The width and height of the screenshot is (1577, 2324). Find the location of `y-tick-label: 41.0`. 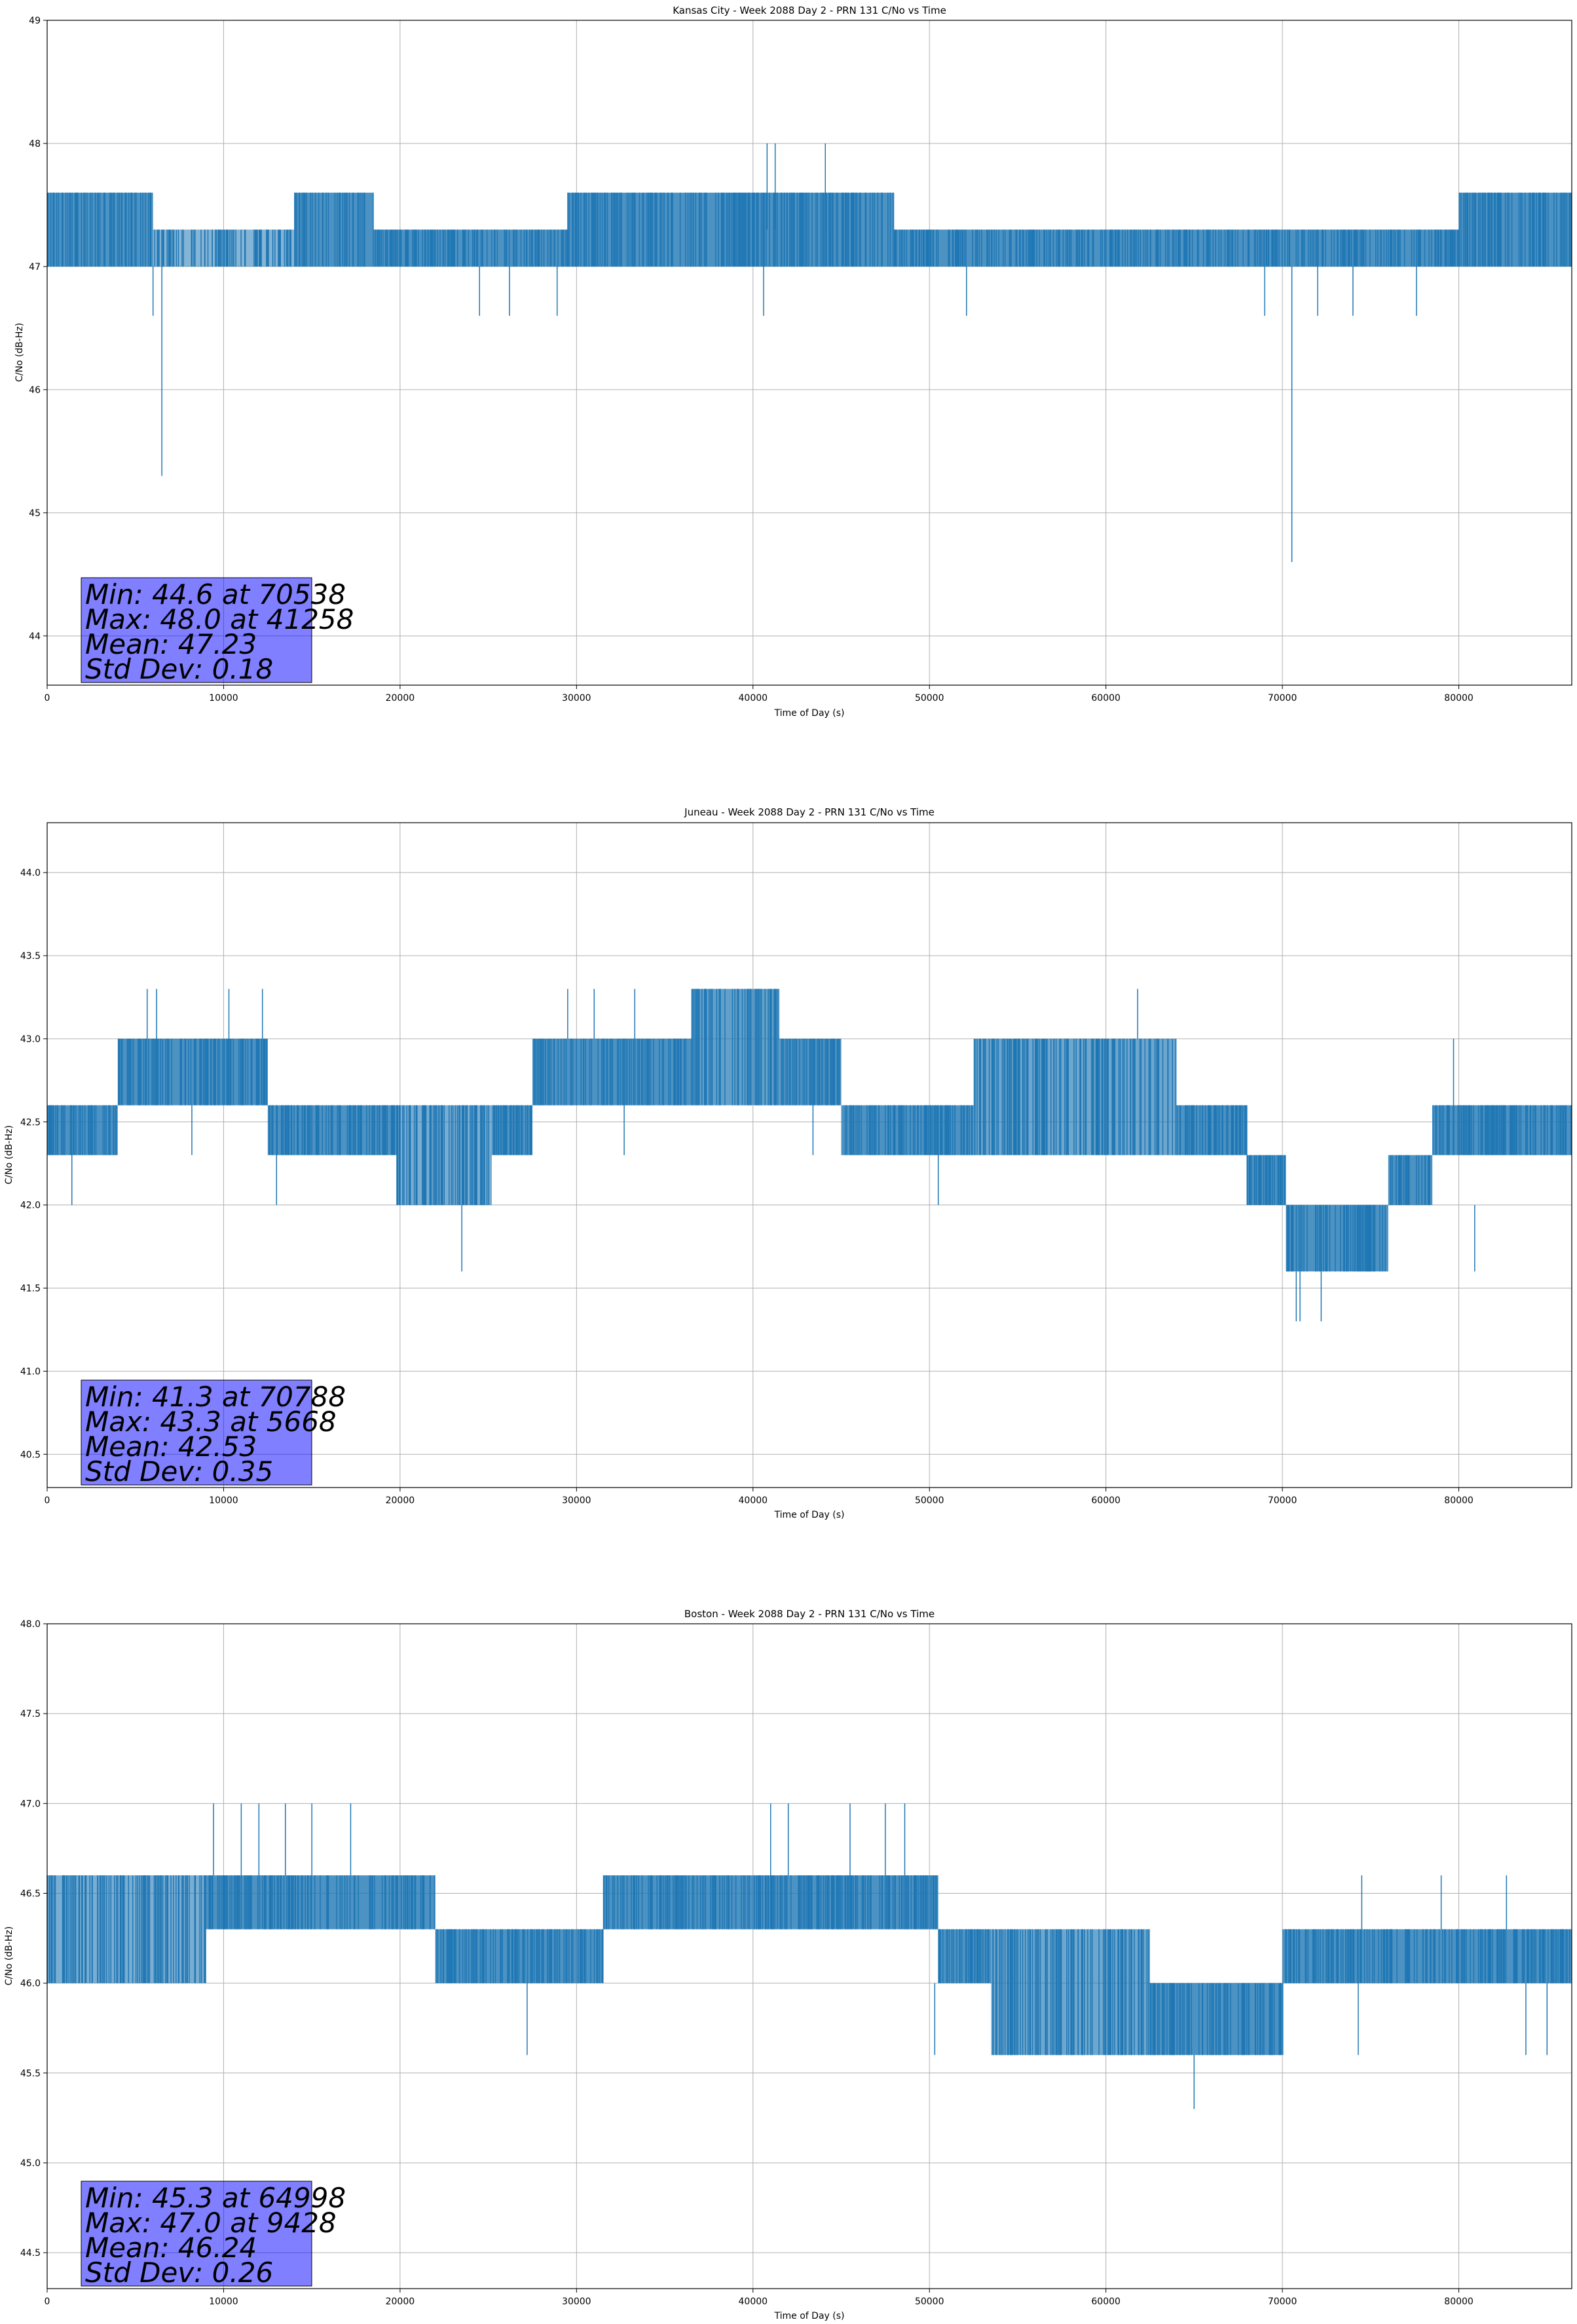

y-tick-label: 41.0 is located at coordinates (30, 1371).